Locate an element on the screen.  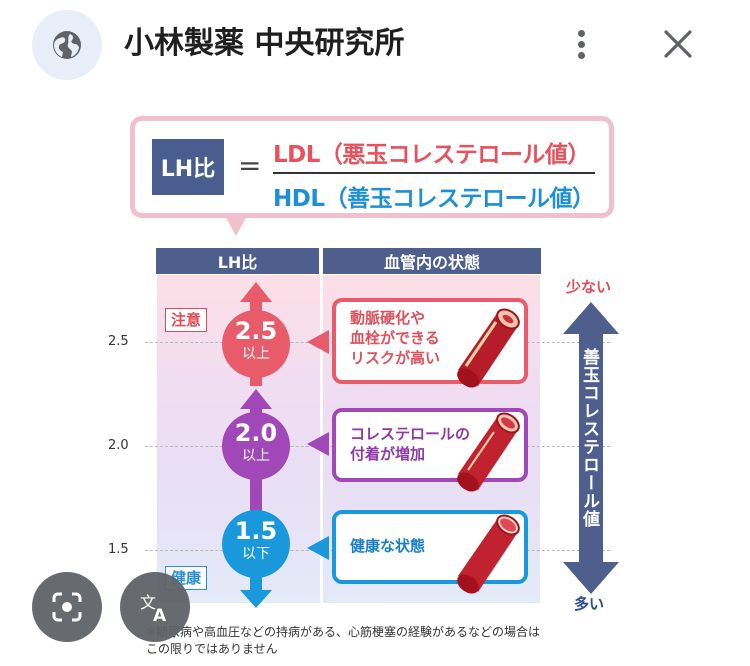
site-info-button is located at coordinates (67, 45).